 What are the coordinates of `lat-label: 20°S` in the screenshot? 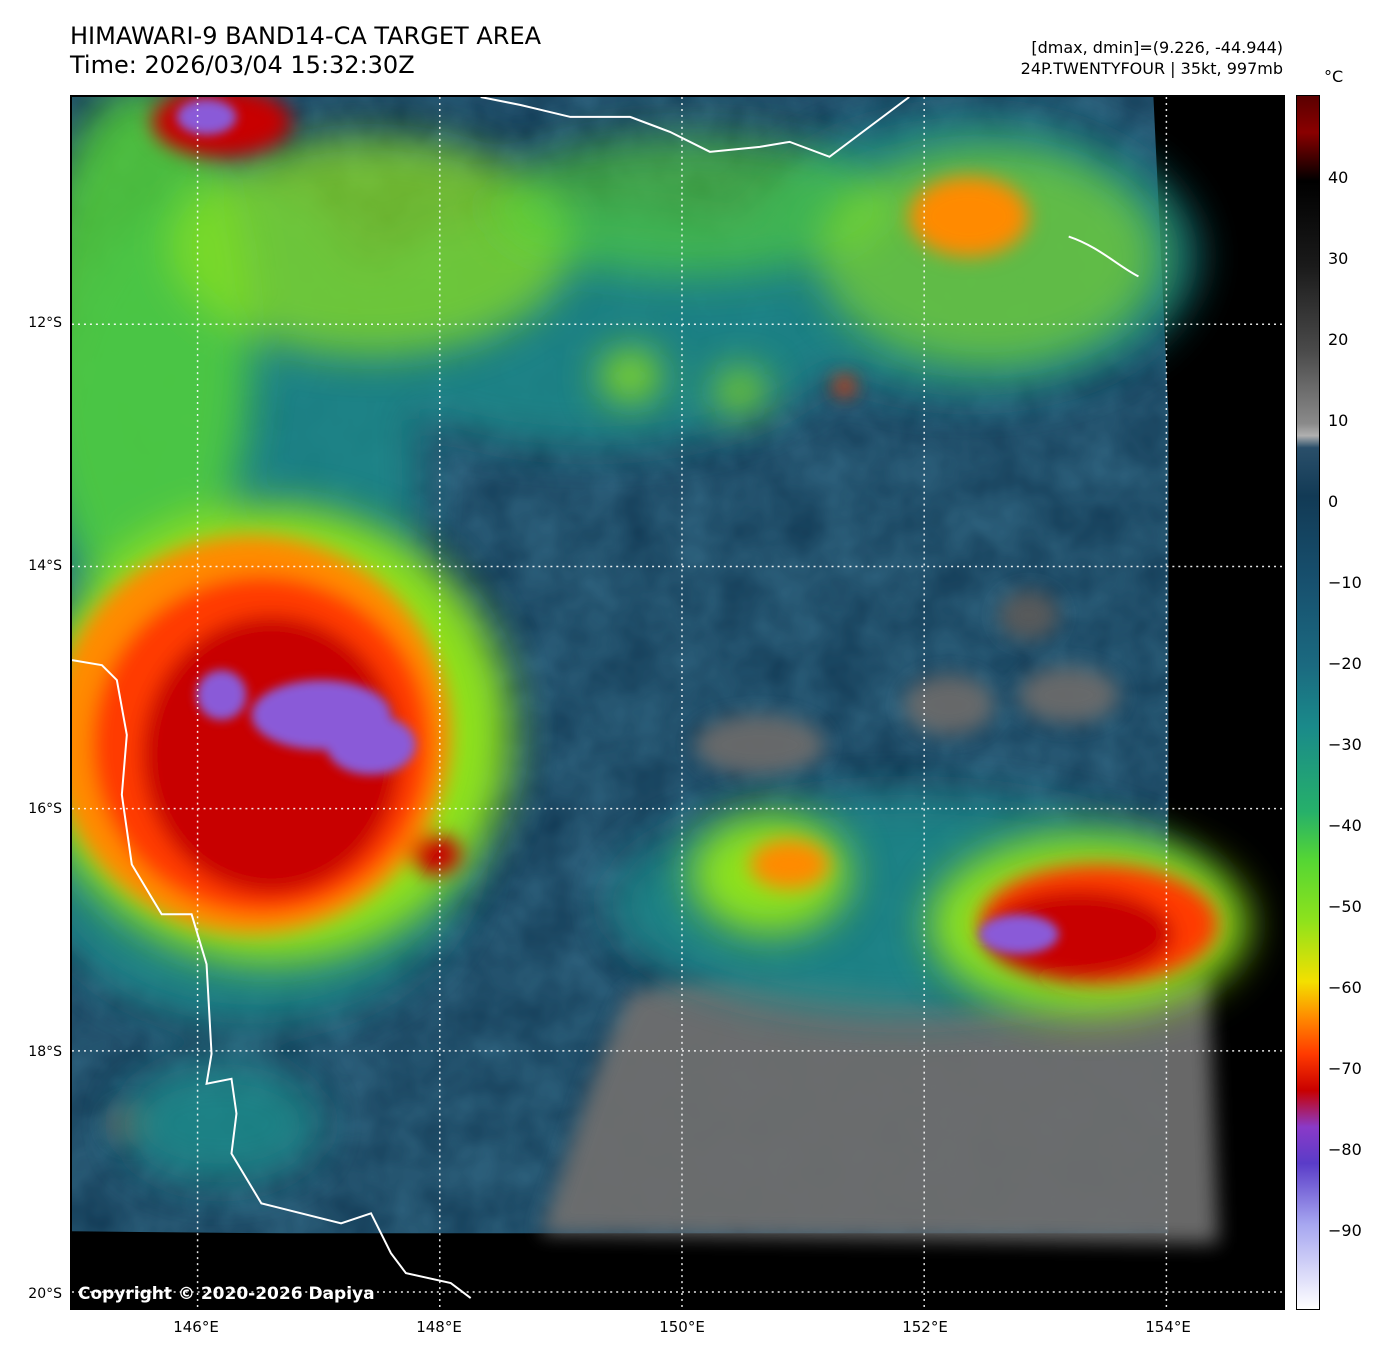 It's located at (45, 1294).